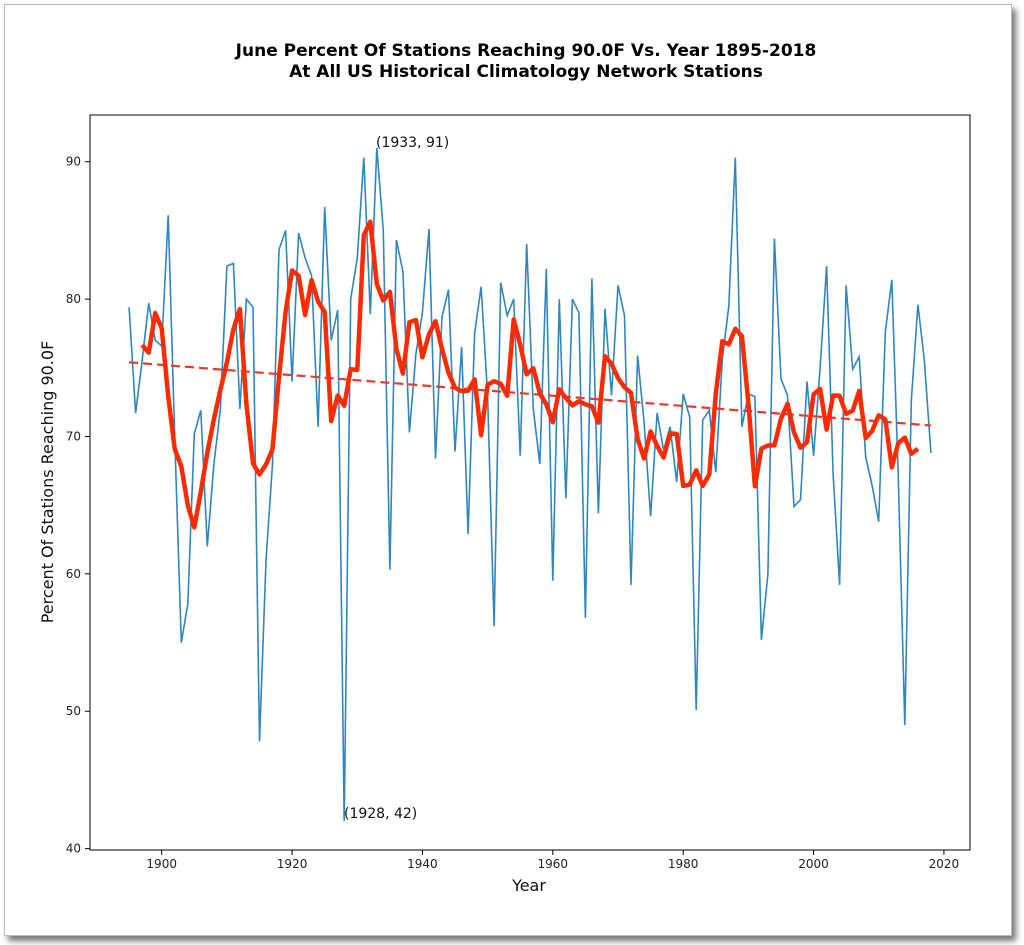 This screenshot has width=1024, height=945. I want to click on y-tick-label: 60, so click(73, 574).